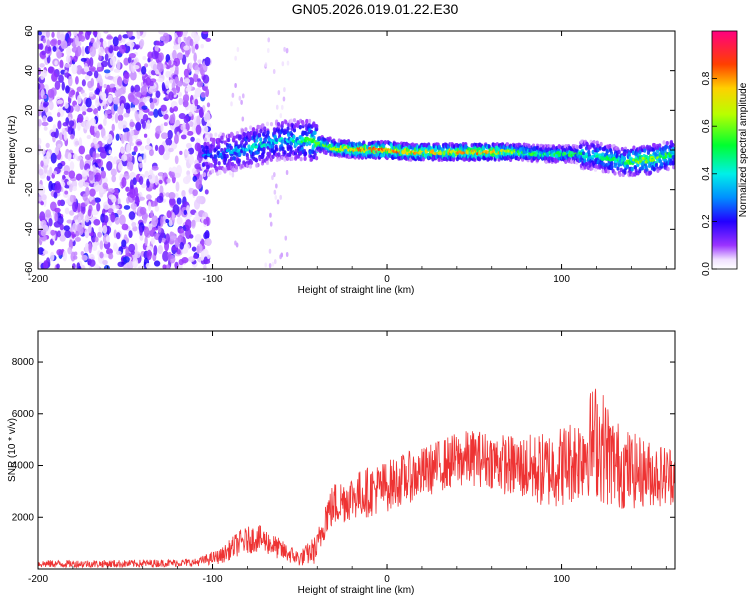  What do you see at coordinates (724, 150) in the screenshot?
I see `colorbar-frame` at bounding box center [724, 150].